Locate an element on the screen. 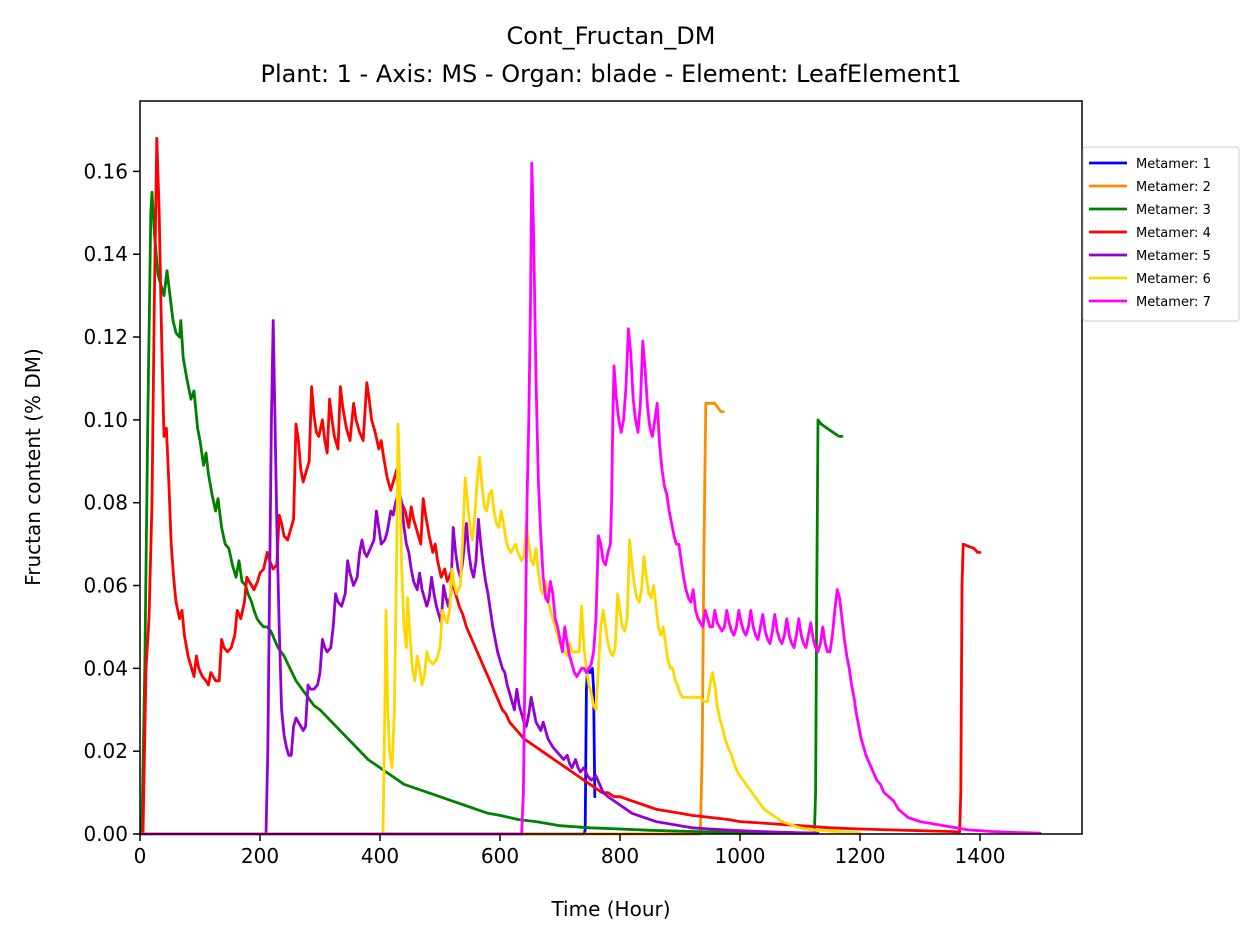 Image resolution: width=1259 pixels, height=942 pixels. legend-label-metamer-2: Metamer: 2 is located at coordinates (1173, 187).